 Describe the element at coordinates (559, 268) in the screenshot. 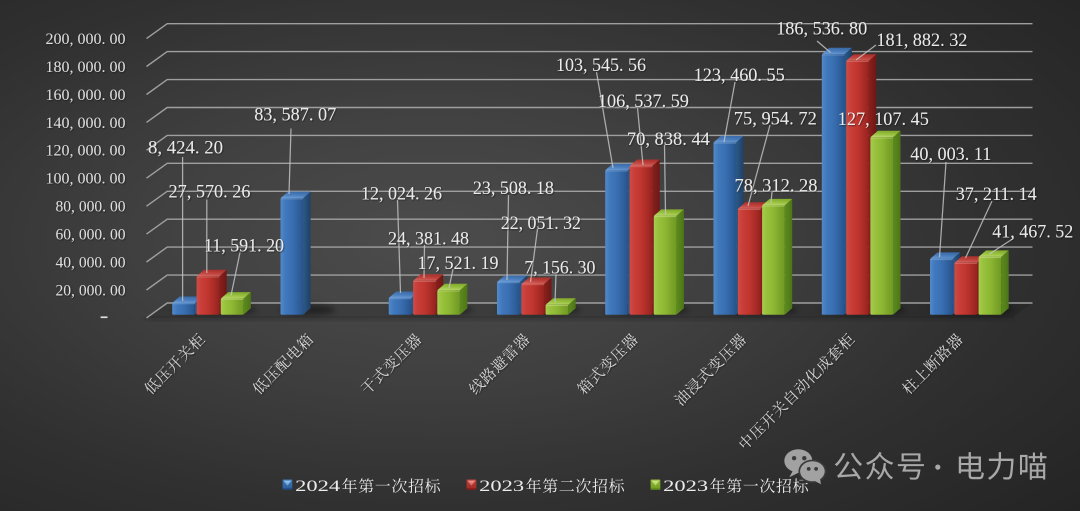

I see `svg-text: 7, 156. 30` at that location.